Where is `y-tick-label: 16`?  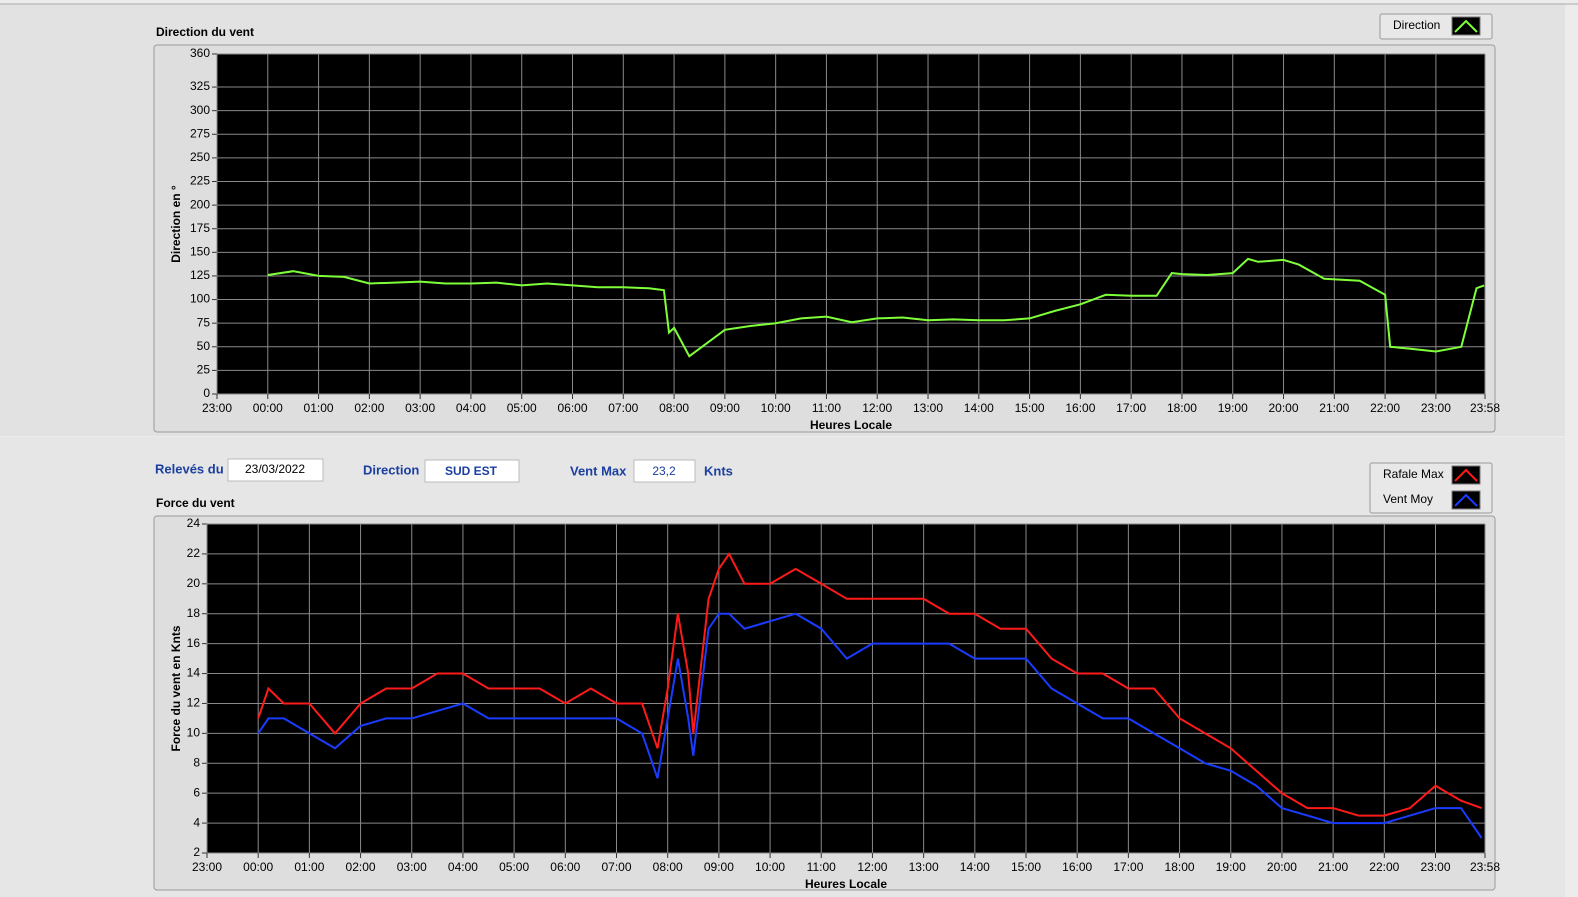
y-tick-label: 16 is located at coordinates (194, 643).